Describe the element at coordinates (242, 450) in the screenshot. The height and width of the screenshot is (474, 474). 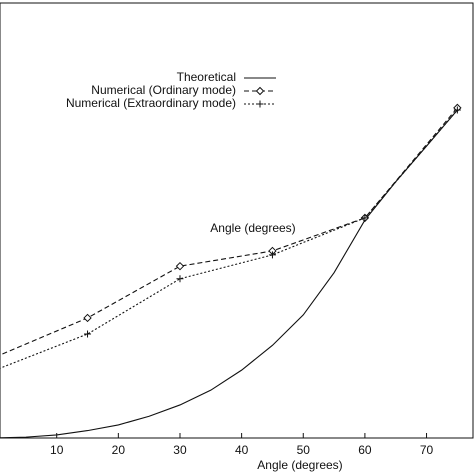
I see `x-tick-label: 40` at that location.